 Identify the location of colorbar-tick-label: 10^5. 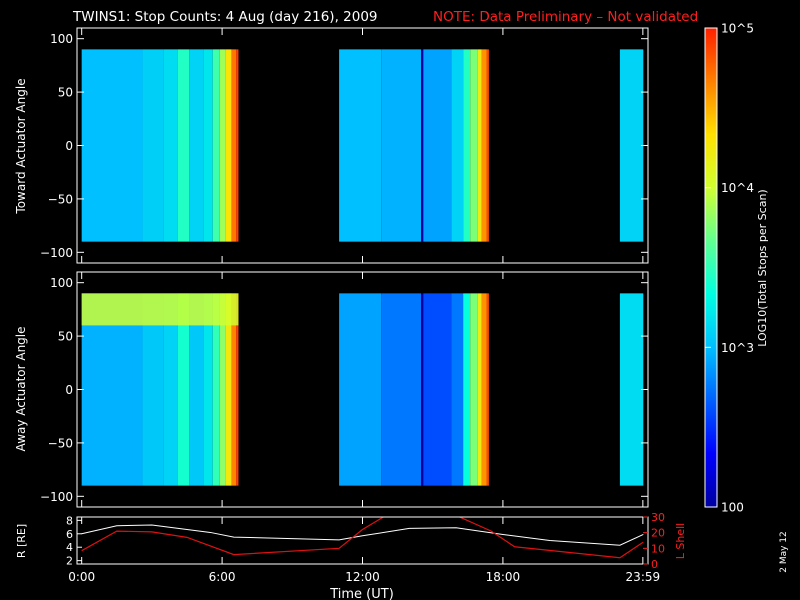
(737, 29).